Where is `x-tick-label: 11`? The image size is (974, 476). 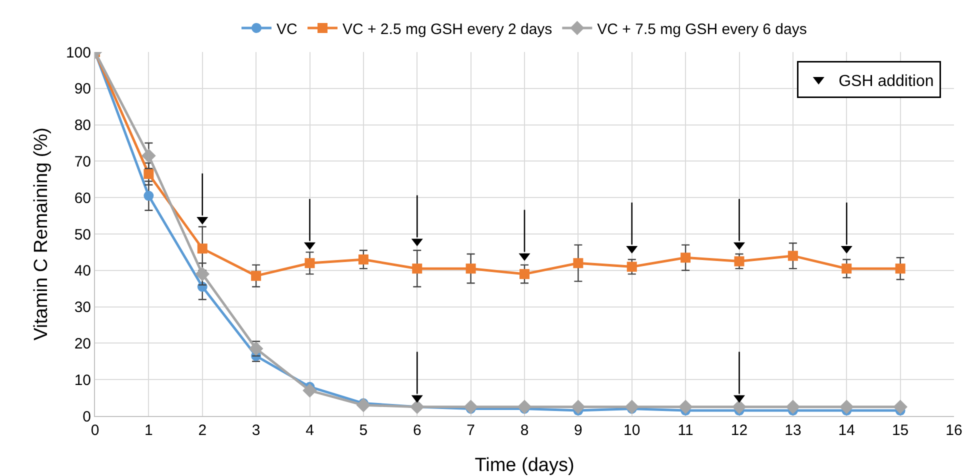 x-tick-label: 11 is located at coordinates (686, 430).